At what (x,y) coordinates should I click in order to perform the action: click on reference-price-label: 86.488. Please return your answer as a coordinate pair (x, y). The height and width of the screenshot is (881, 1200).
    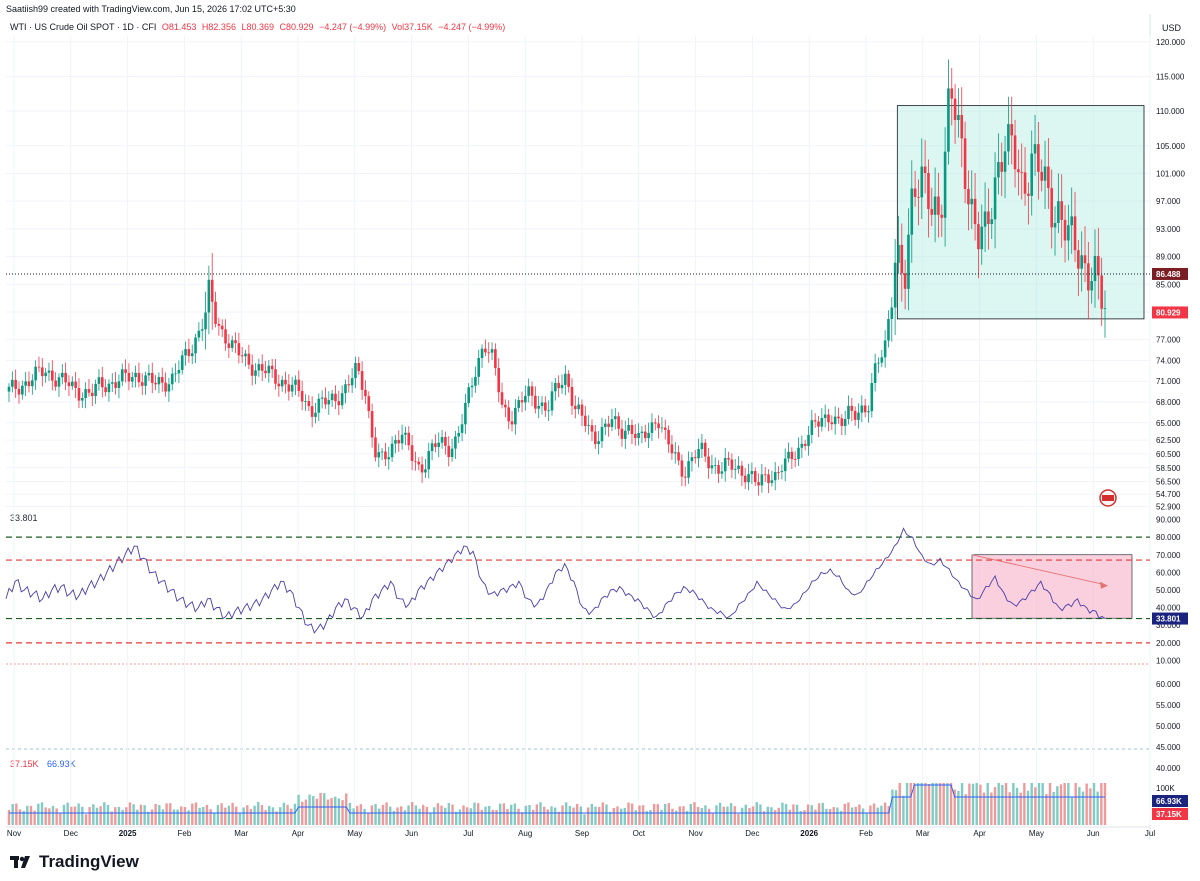
    Looking at the image, I should click on (1168, 274).